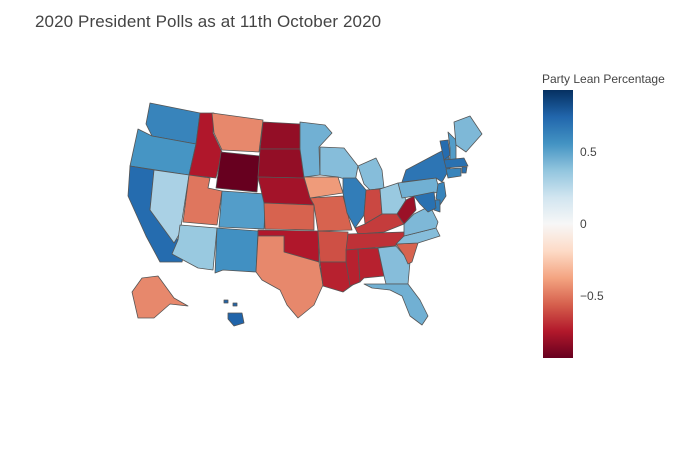 This screenshot has width=700, height=450. Describe the element at coordinates (354, 203) in the screenshot. I see `state-il` at that location.